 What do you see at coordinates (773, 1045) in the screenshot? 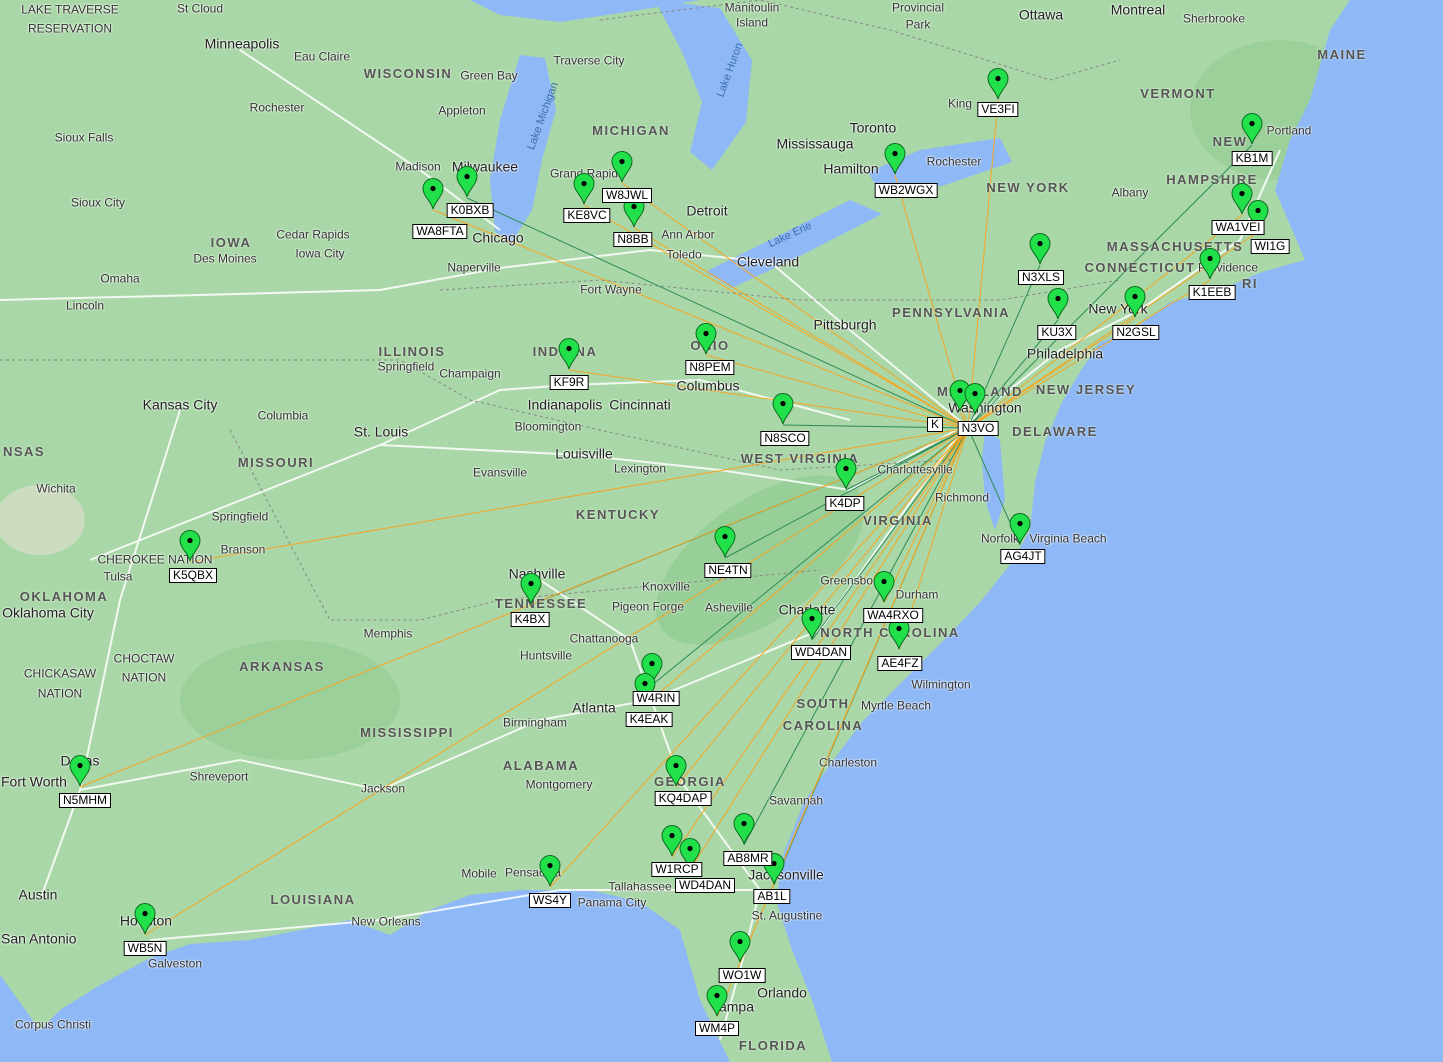
I see `place-label: FLORIDA` at bounding box center [773, 1045].